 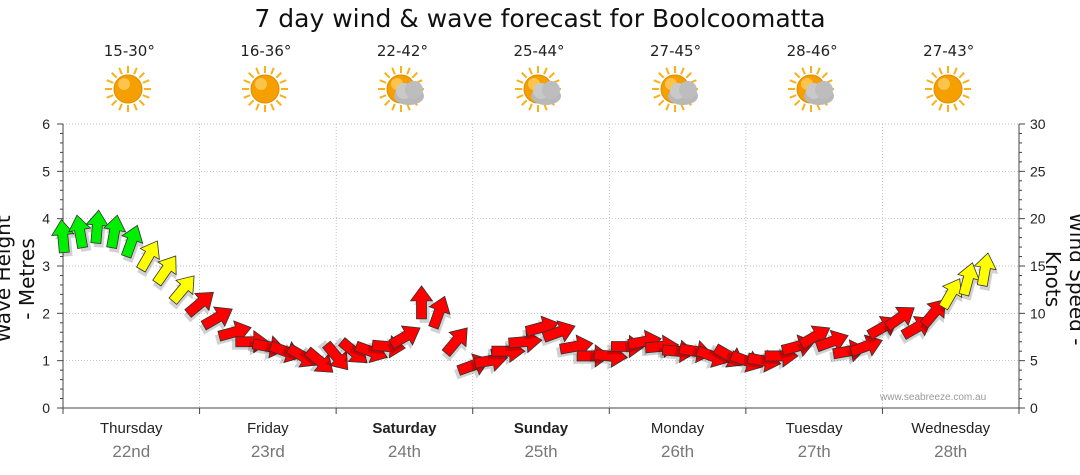 I want to click on x-date-label: 26th, so click(x=678, y=451).